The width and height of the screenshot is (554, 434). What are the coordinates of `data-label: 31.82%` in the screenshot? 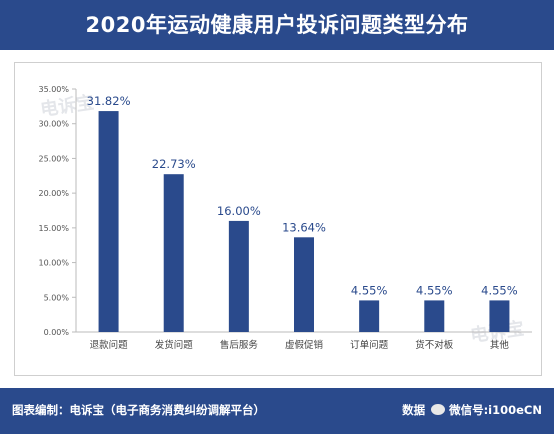 It's located at (109, 101).